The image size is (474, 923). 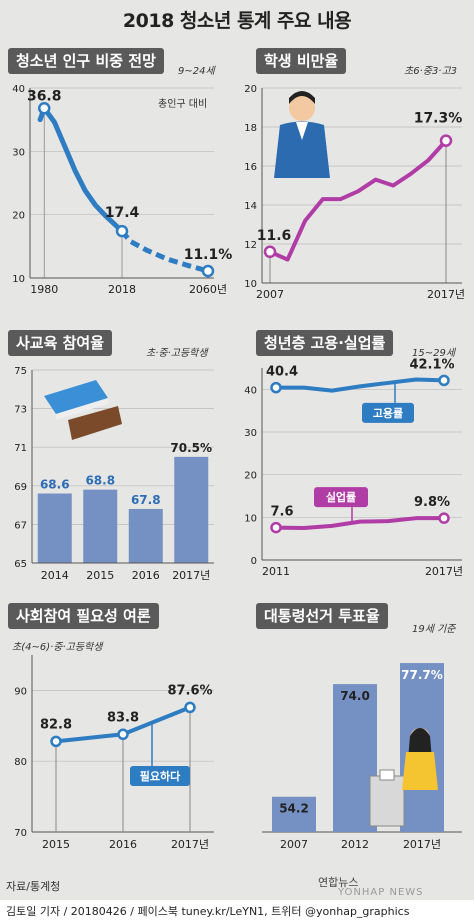 I want to click on person-shirt-icon, so click(x=302, y=131).